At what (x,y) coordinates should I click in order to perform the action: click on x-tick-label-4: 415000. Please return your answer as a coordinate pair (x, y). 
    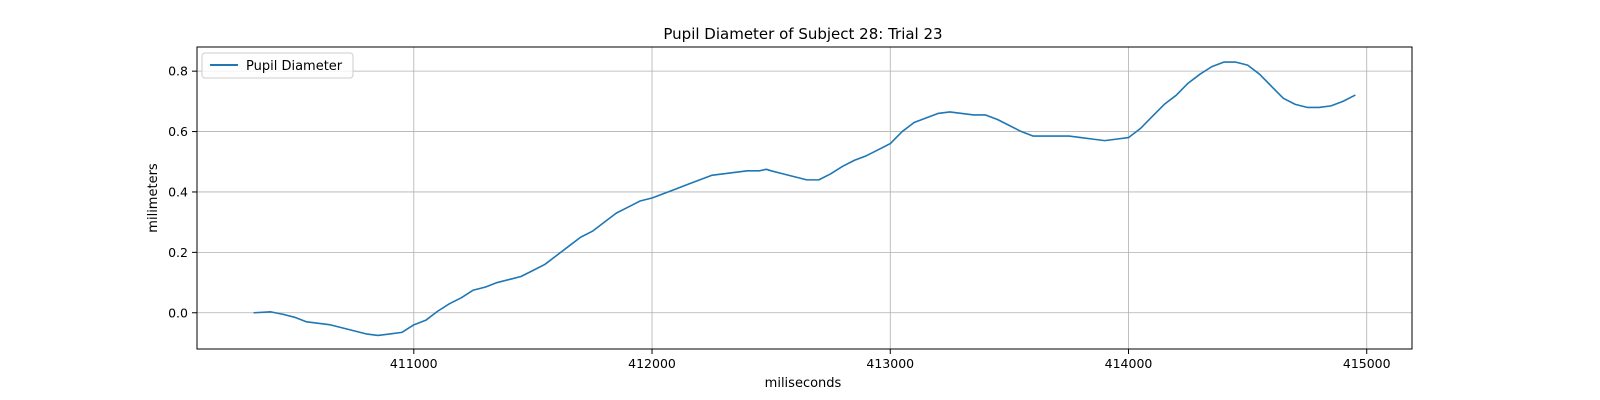
    Looking at the image, I should click on (1367, 363).